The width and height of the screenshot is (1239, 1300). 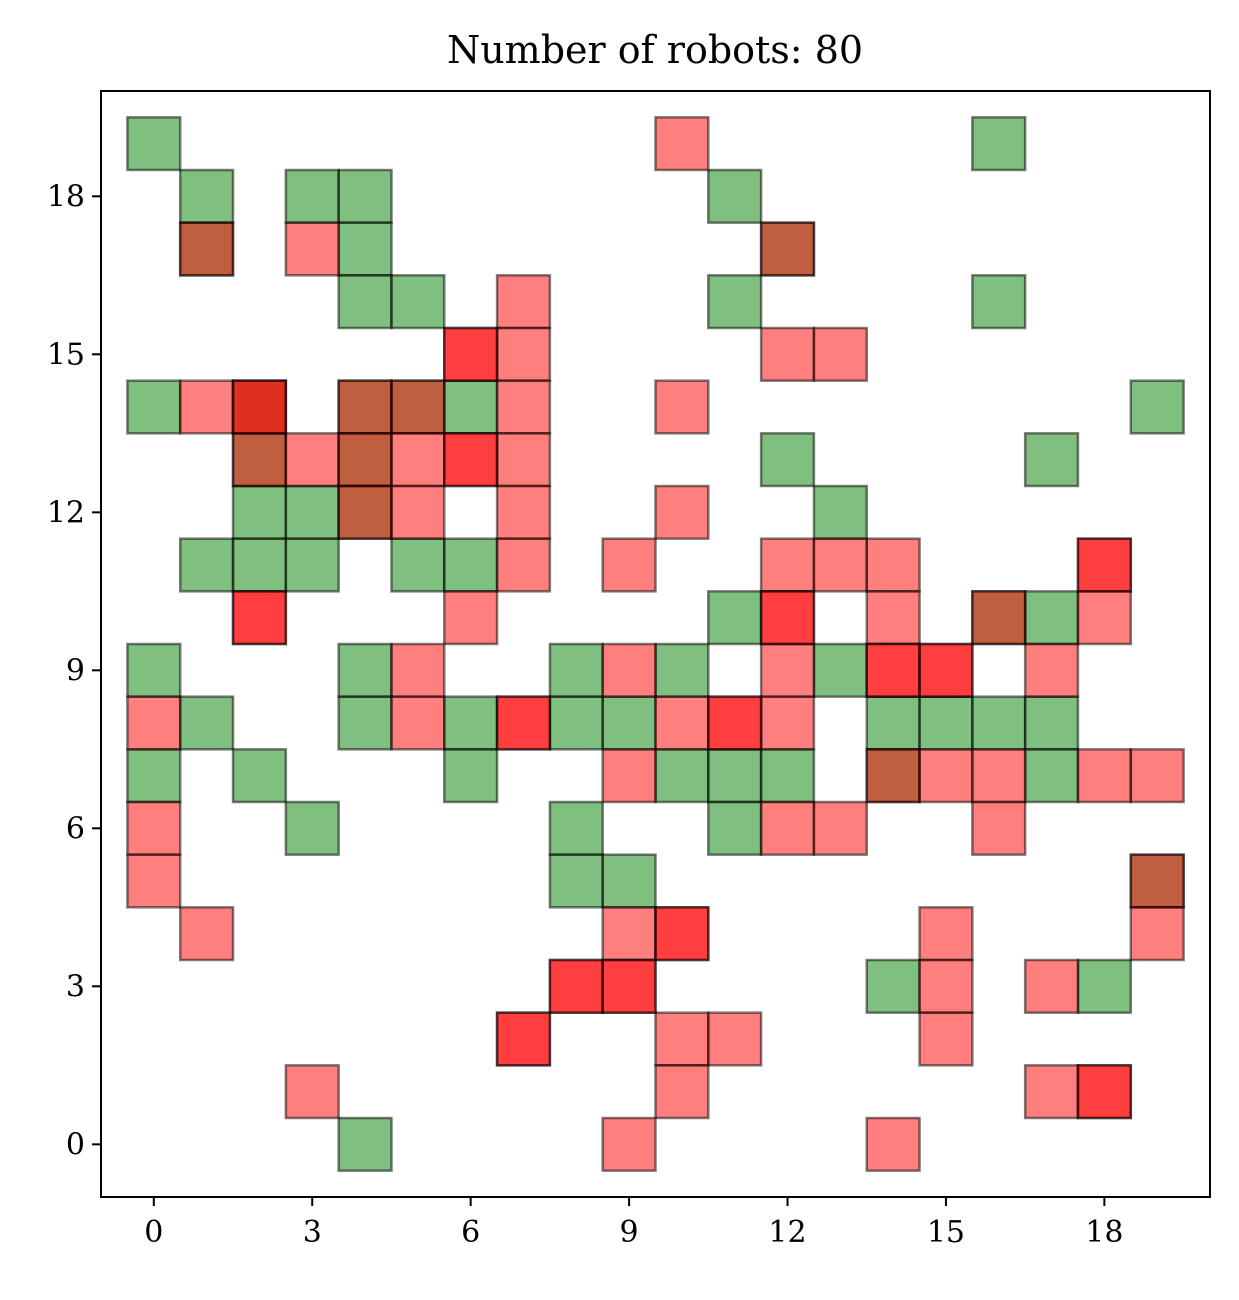 What do you see at coordinates (75, 828) in the screenshot?
I see `y-tick-label: 6` at bounding box center [75, 828].